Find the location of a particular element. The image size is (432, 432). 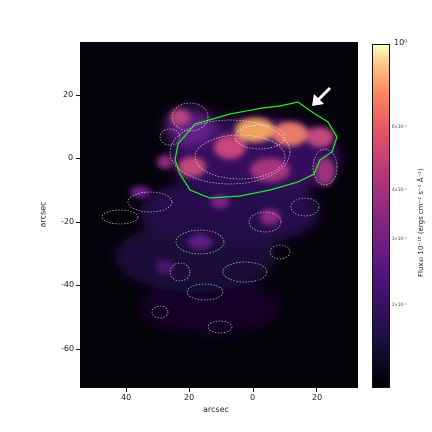

x-tick-label: 0 is located at coordinates (253, 397).